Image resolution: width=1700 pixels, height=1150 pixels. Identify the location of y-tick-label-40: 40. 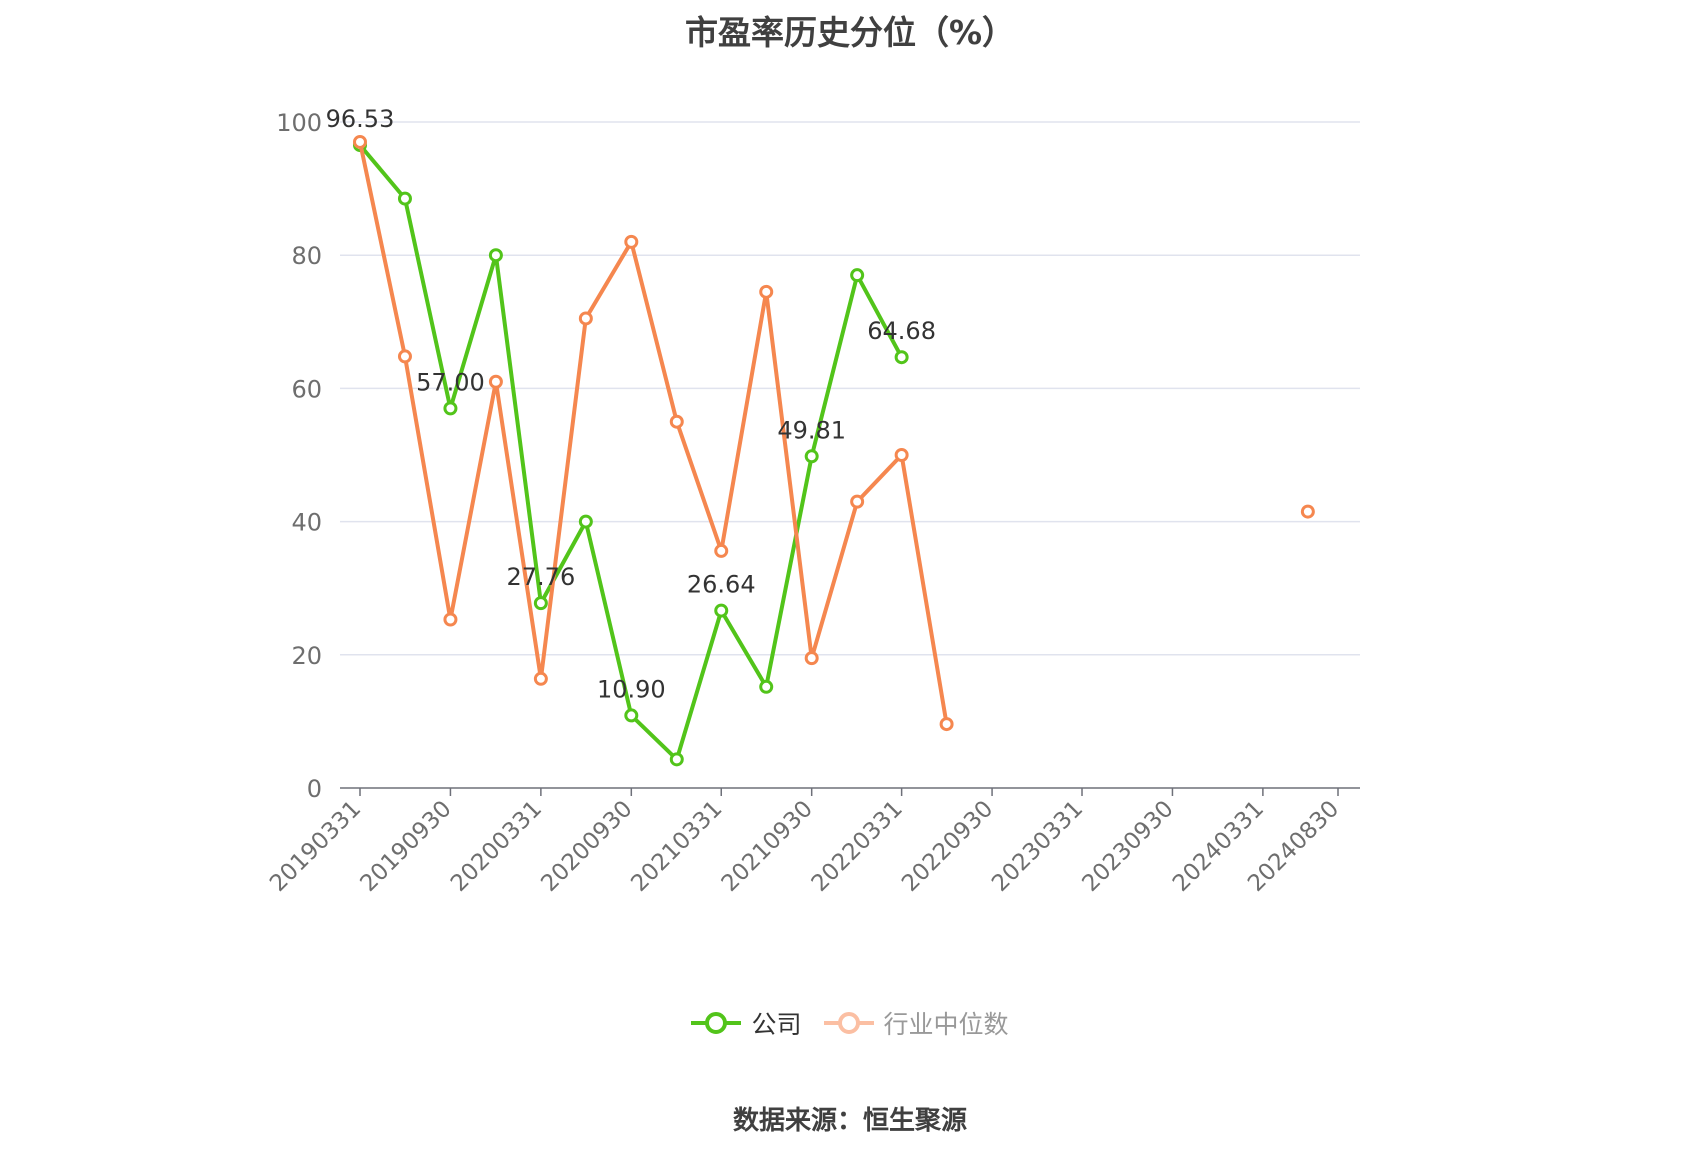
(306, 523).